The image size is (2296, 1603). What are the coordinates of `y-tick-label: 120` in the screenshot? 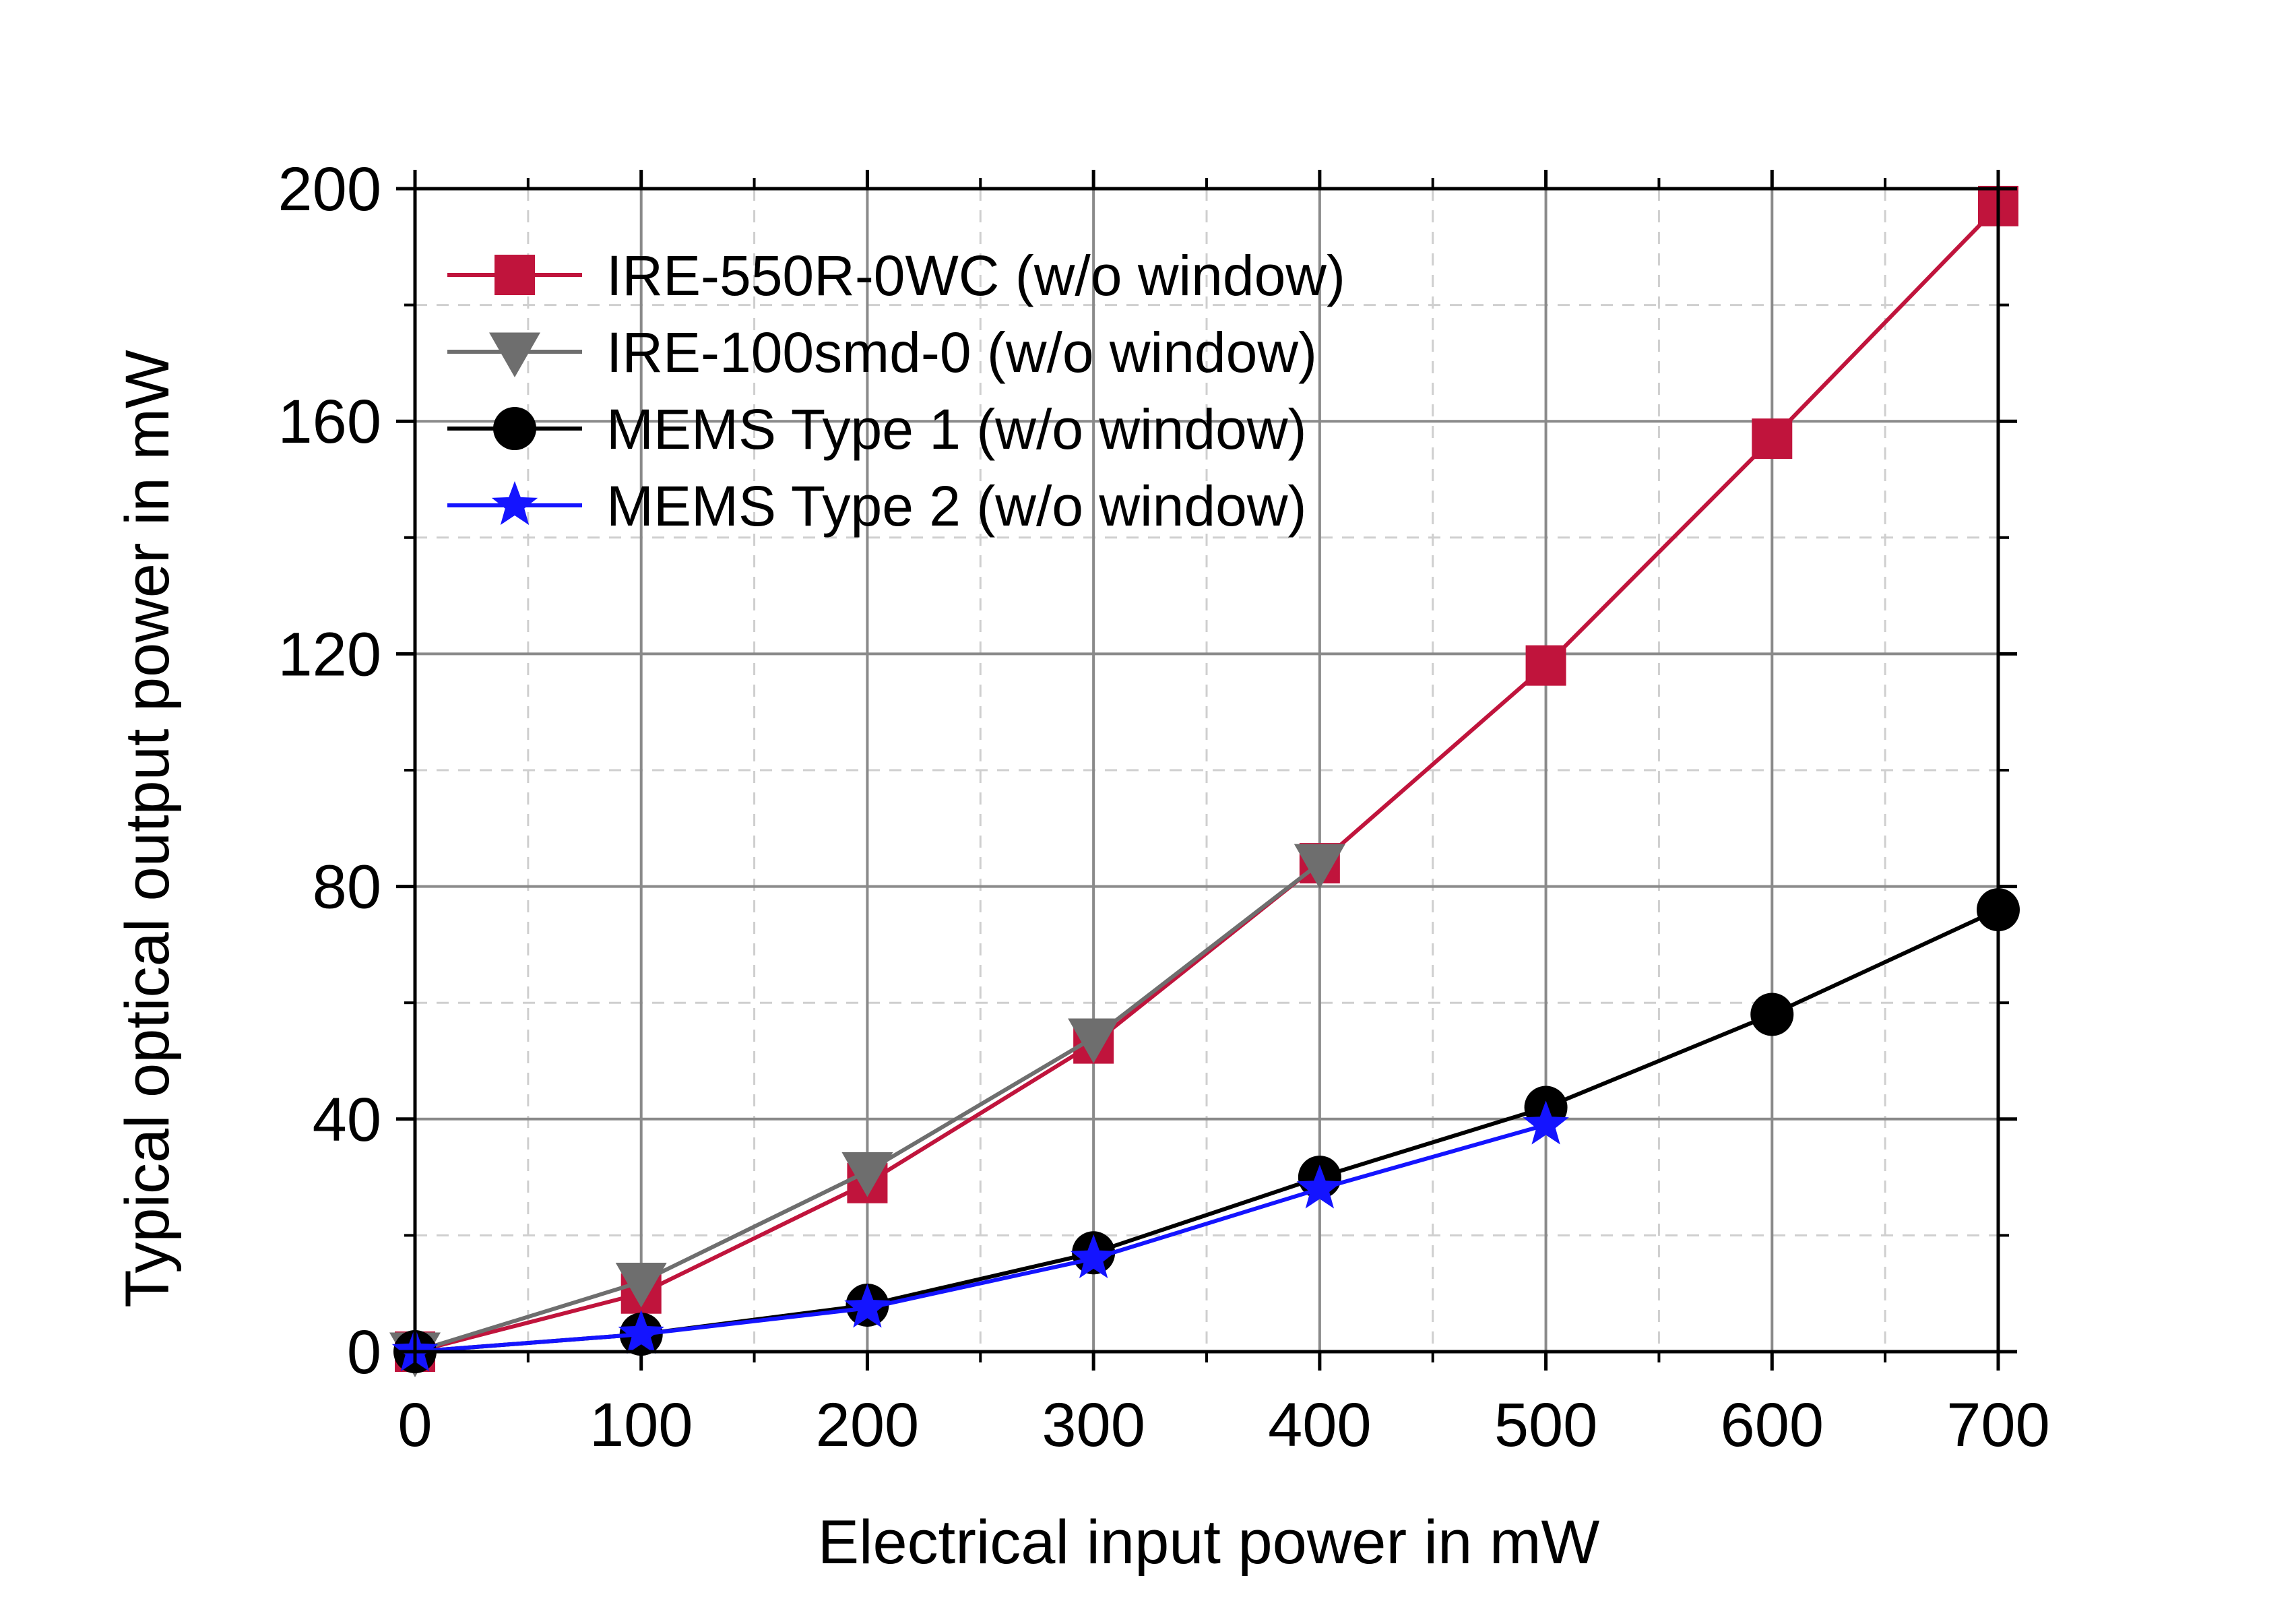 It's located at (330, 654).